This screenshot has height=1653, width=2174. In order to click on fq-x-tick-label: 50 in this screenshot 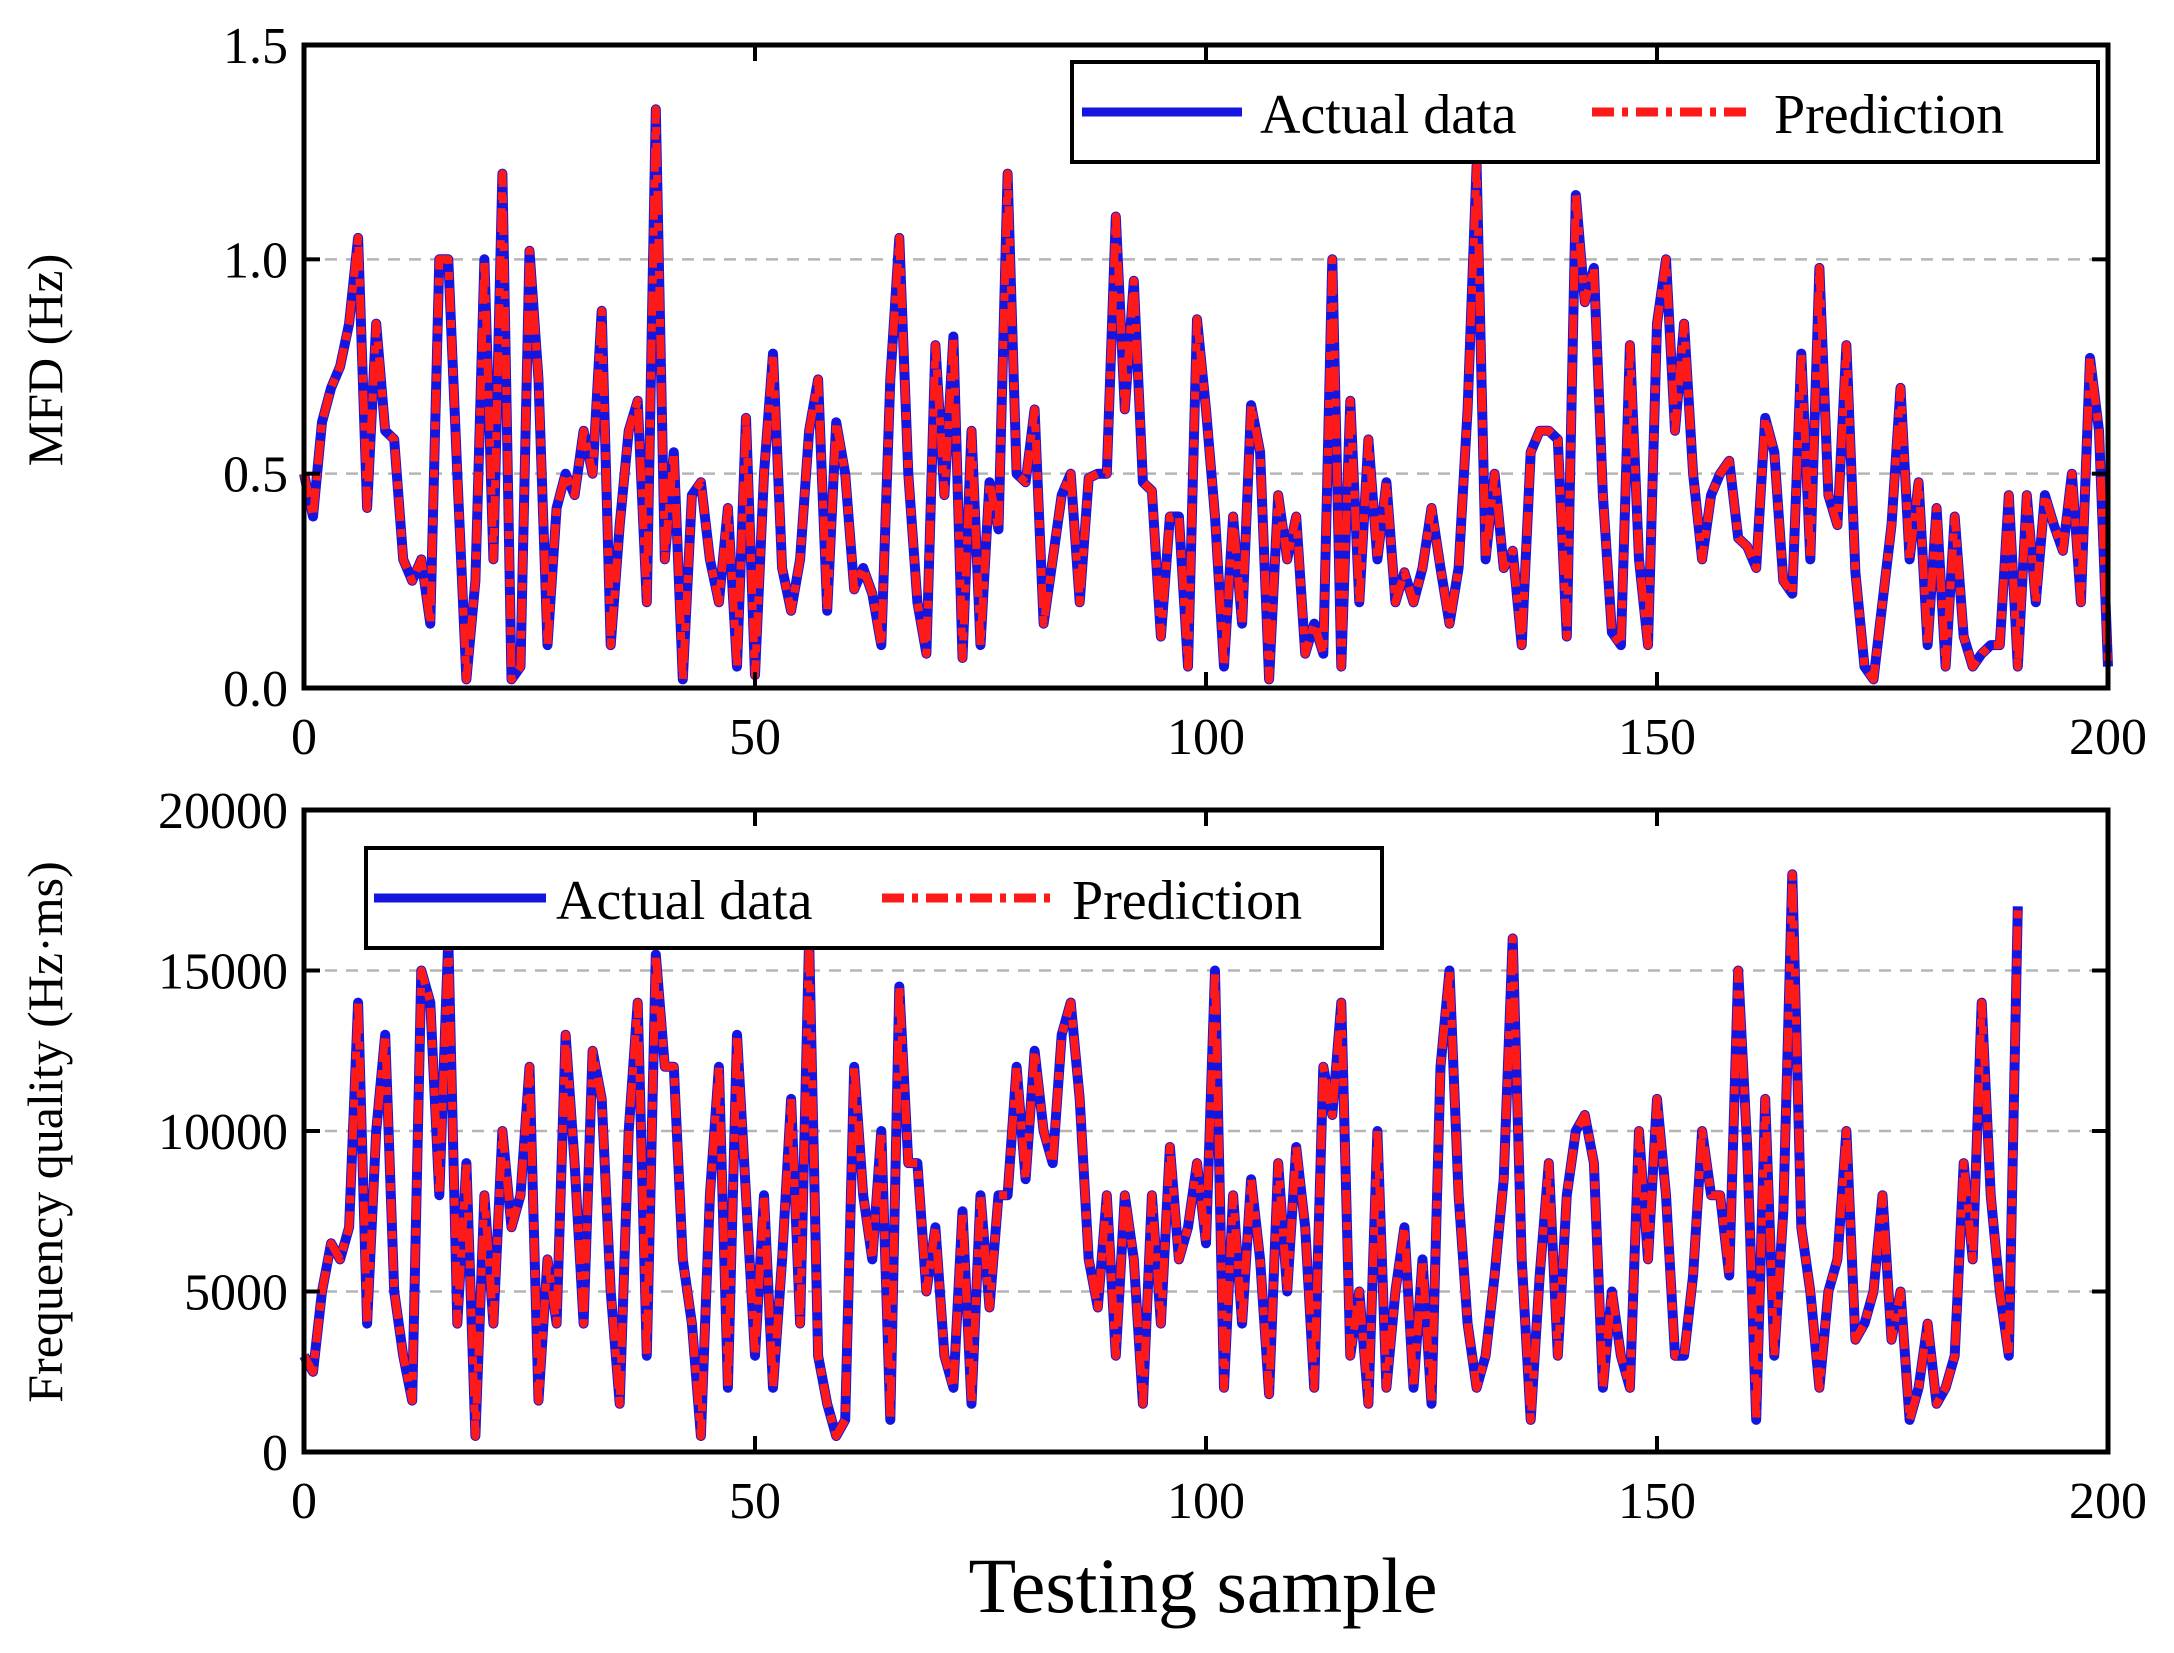, I will do `click(755, 1501)`.